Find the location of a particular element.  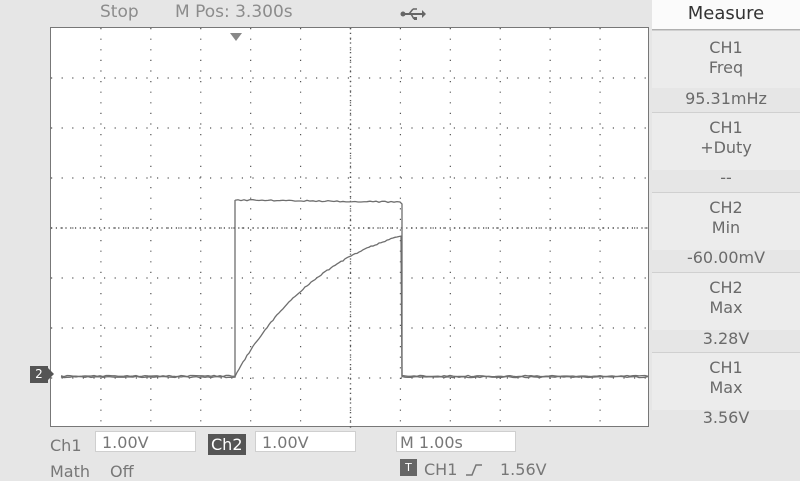

measure-value: 3.56V is located at coordinates (726, 417).